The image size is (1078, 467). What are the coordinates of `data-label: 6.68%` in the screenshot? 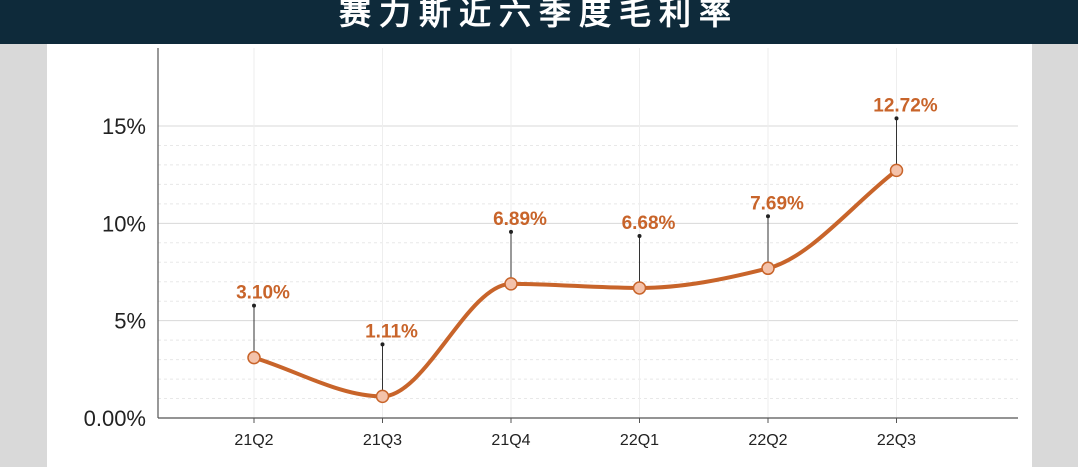 It's located at (649, 223).